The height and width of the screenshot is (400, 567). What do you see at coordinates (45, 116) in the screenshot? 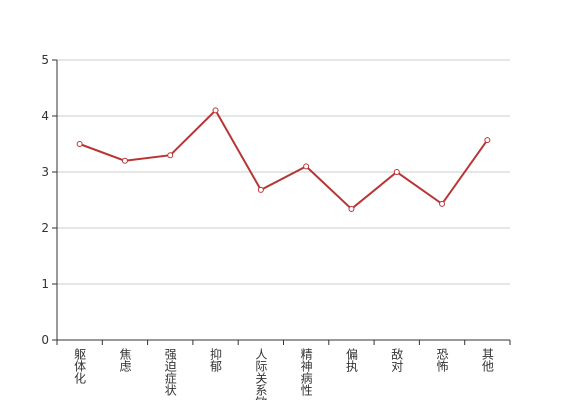
I see `y-tick-label: 4` at bounding box center [45, 116].